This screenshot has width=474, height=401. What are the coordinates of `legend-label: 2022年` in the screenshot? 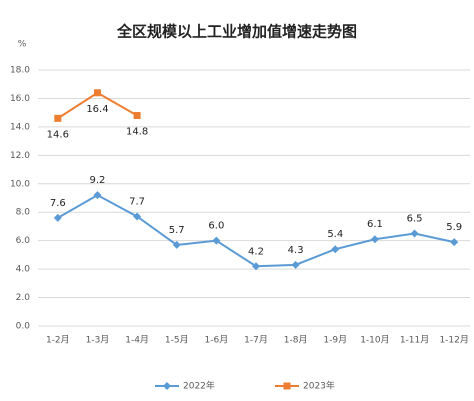 It's located at (199, 386).